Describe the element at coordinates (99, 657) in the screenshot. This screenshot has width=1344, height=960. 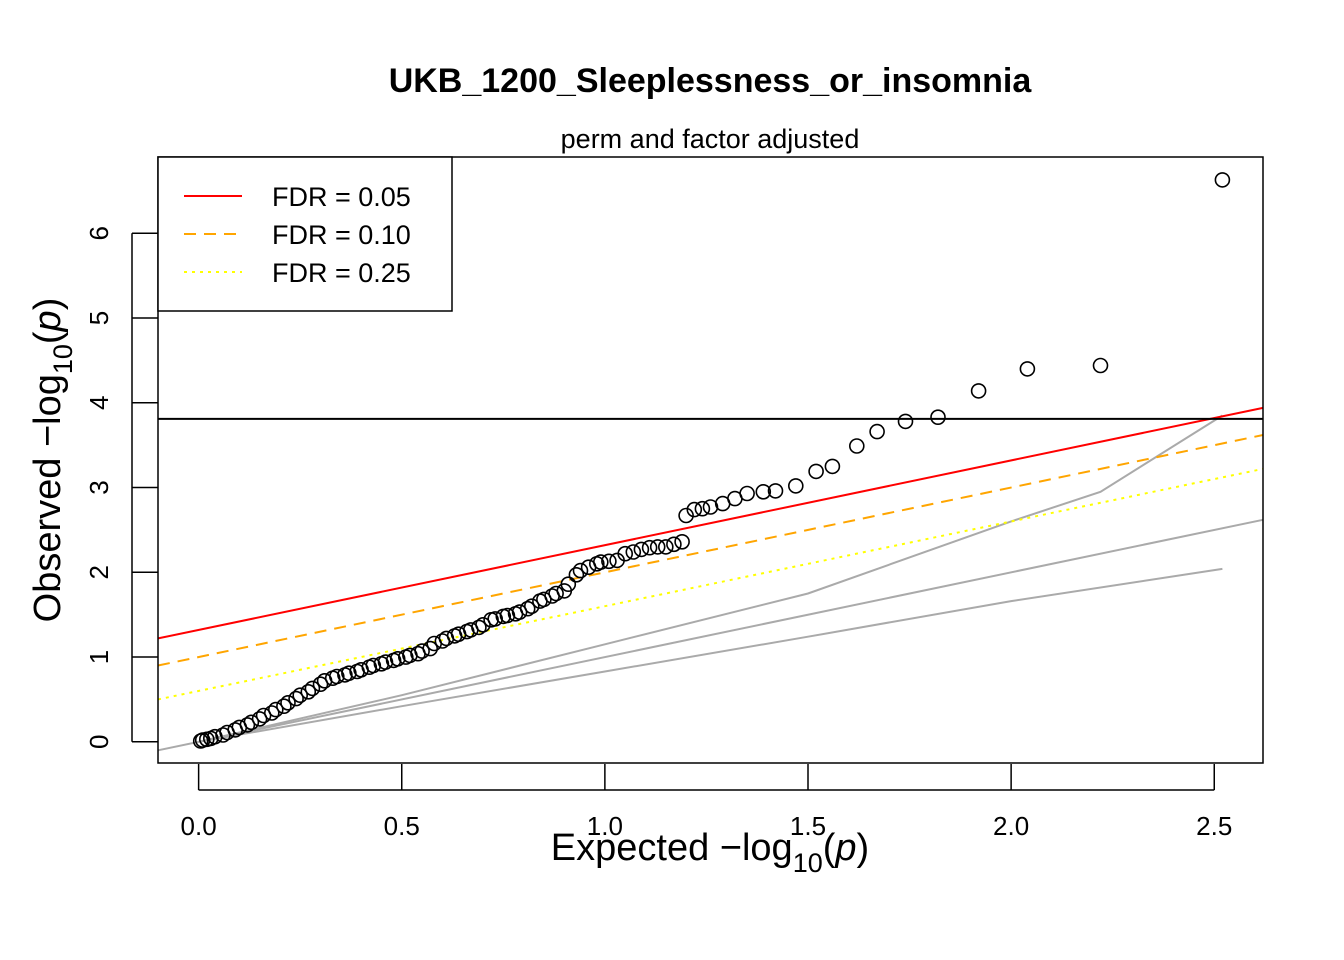
I see `y-tick-label: 1` at that location.